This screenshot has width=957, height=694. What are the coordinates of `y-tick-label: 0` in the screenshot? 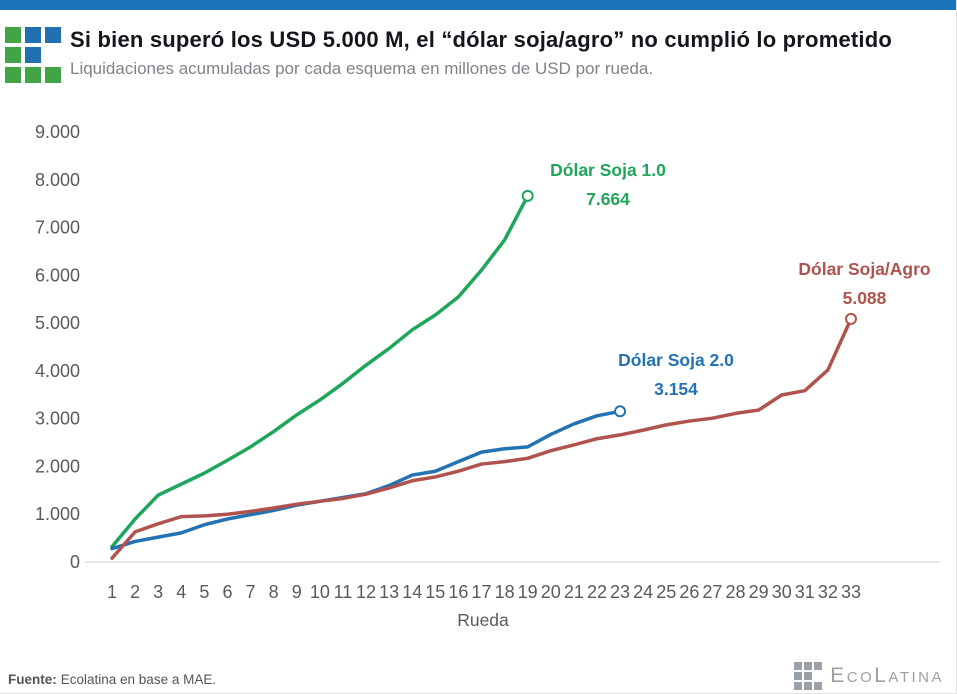 It's located at (75, 562).